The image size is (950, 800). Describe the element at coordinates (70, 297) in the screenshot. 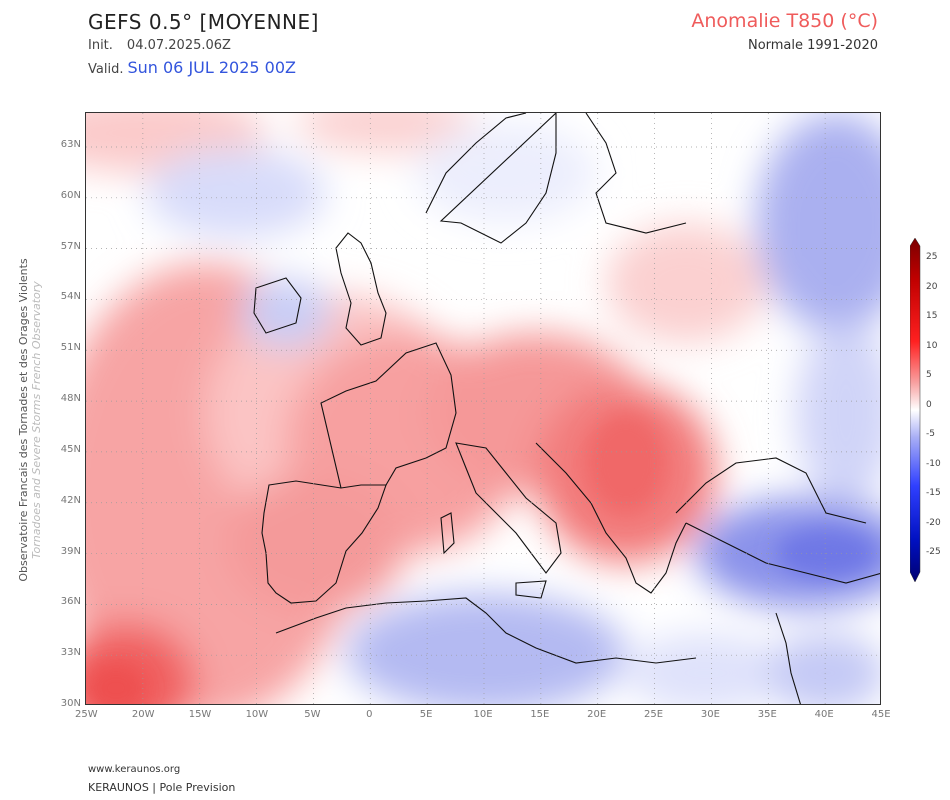

I see `lat-tick-label: 54N` at that location.